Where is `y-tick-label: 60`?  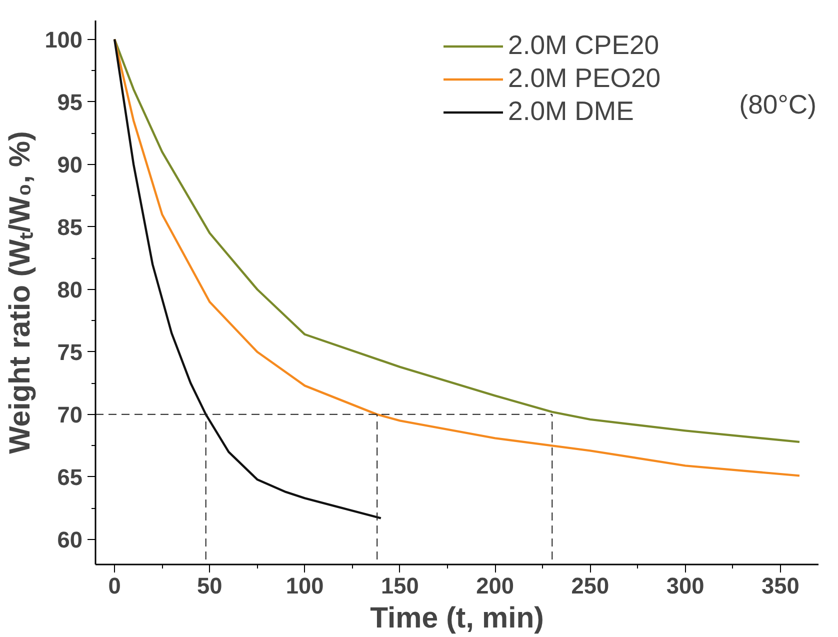
y-tick-label: 60 is located at coordinates (69, 539).